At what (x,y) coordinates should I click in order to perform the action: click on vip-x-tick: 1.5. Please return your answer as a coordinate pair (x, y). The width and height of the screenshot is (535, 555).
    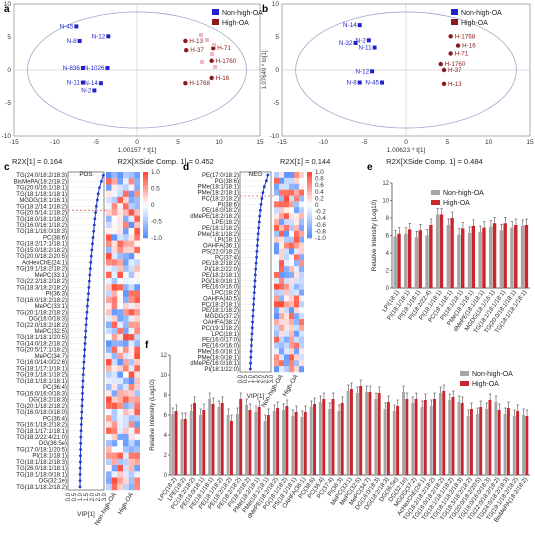
    Looking at the image, I should click on (87, 496).